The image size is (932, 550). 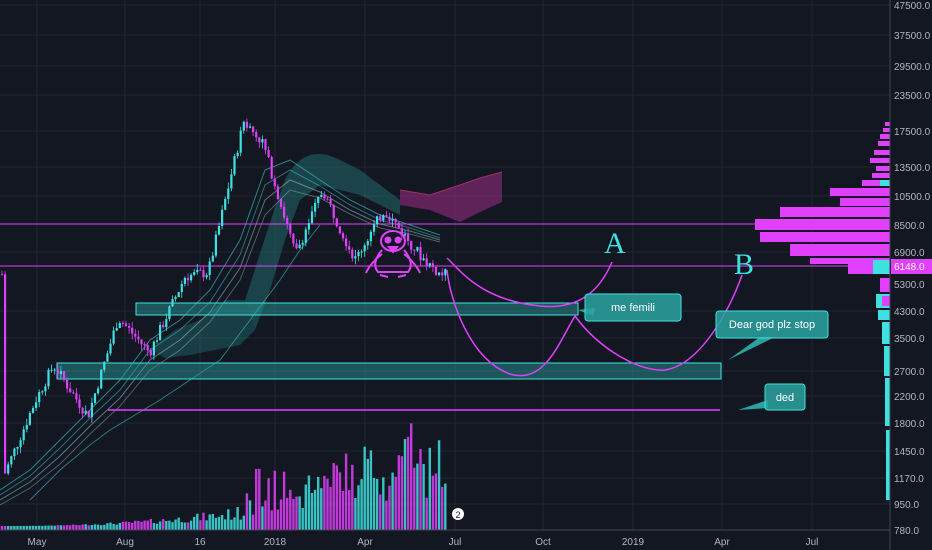 I want to click on callout-ded-text: ded, so click(x=785, y=398).